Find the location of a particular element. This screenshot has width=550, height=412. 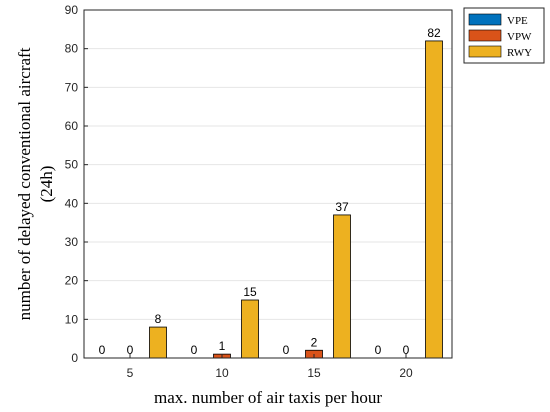

data-label-rwy-5: 8 is located at coordinates (158, 319).